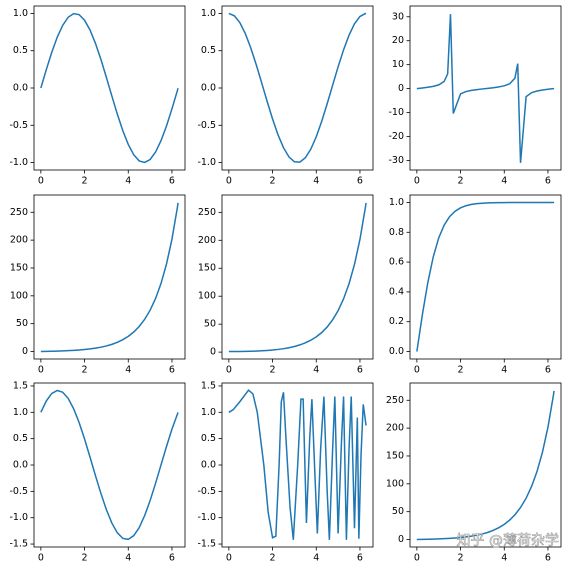  I want to click on watermark: 知乎 @薄荷杂学, so click(508, 540).